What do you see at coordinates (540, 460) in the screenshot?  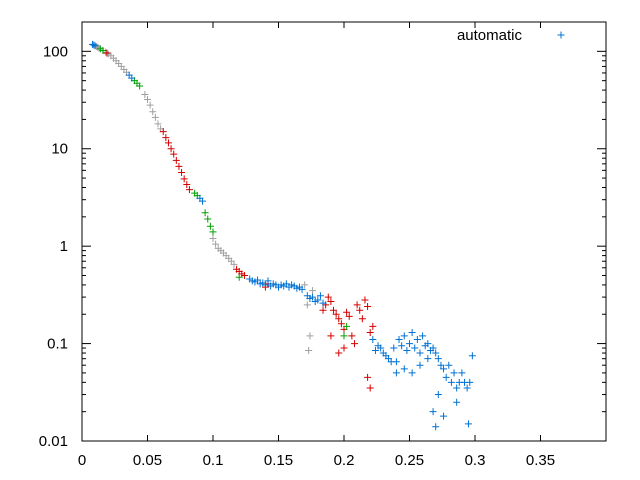 I see `x-tick-label: 0.35` at bounding box center [540, 460].